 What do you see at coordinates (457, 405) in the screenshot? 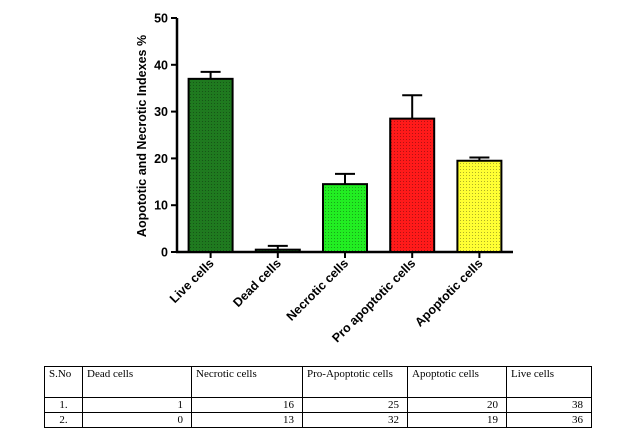
I see `table-cell: 20` at bounding box center [457, 405].